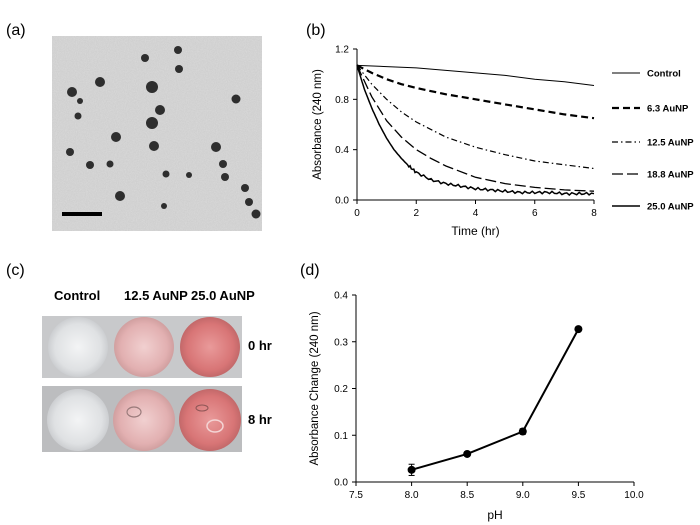 Image resolution: width=700 pixels, height=525 pixels. Describe the element at coordinates (163, 132) in the screenshot. I see `nanoparticles` at that location.